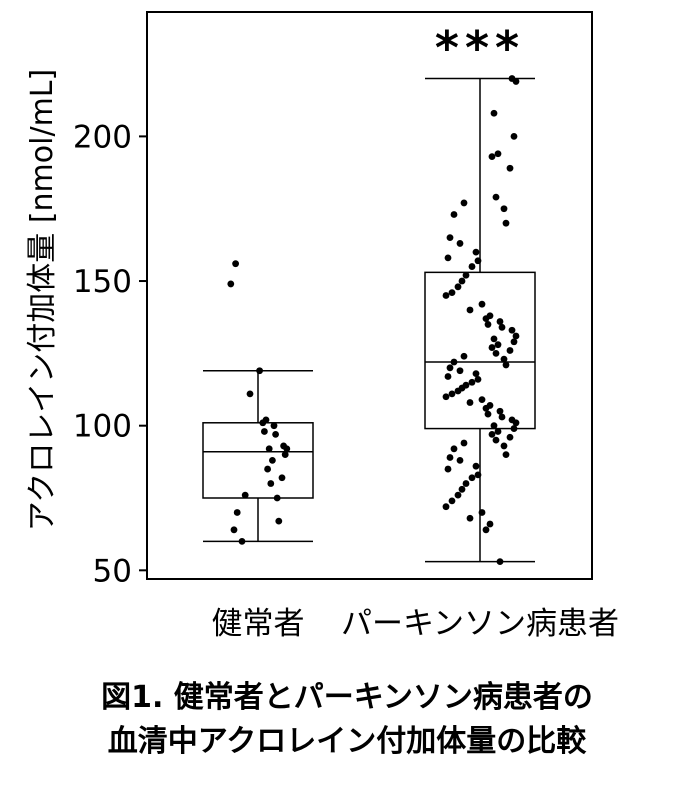 The image size is (694, 785). What do you see at coordinates (112, 571) in the screenshot?
I see `y-tick-label: 50` at bounding box center [112, 571].